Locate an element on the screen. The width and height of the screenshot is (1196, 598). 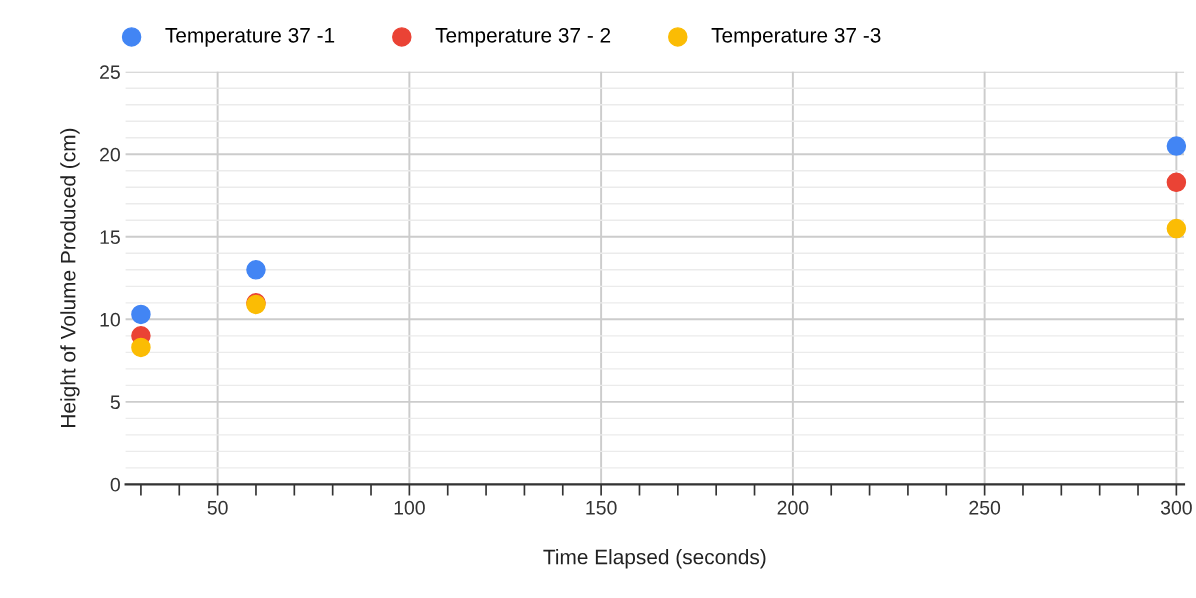
x-tick-label: 300 is located at coordinates (1176, 507).